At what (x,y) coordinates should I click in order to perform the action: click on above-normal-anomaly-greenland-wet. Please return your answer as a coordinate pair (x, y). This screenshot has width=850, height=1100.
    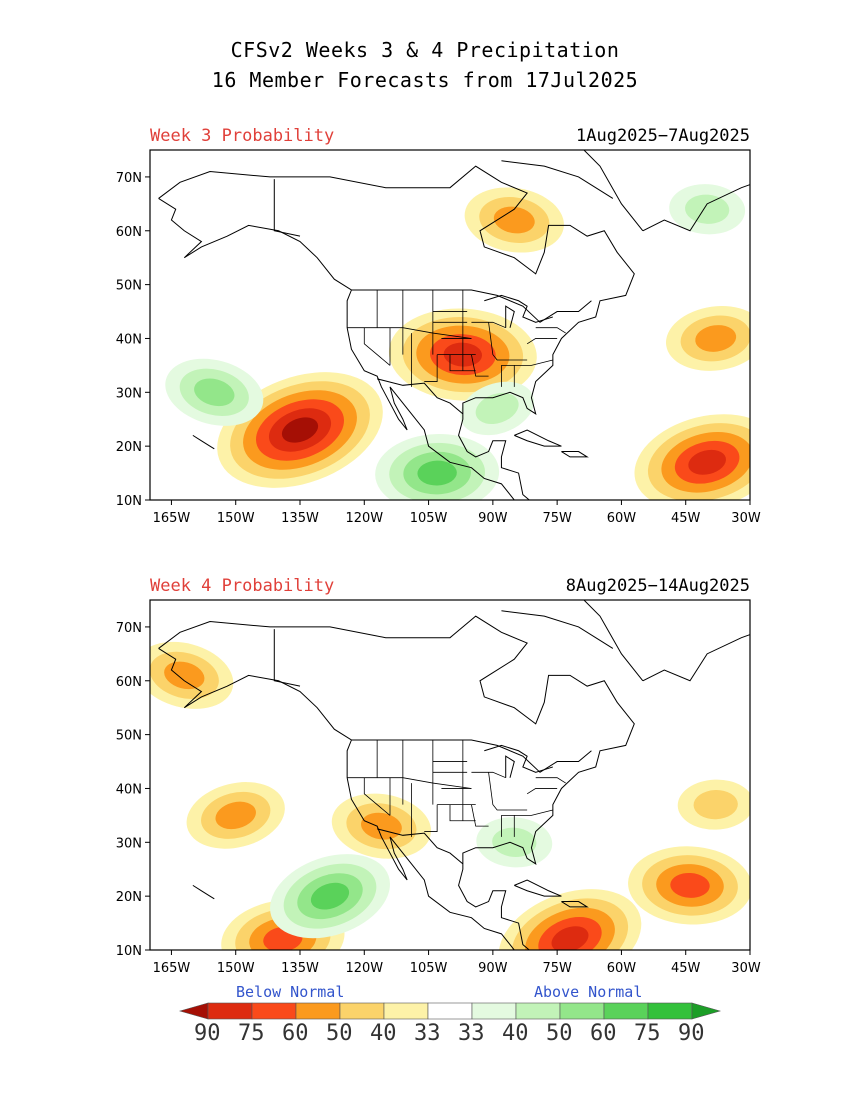
    Looking at the image, I should click on (707, 209).